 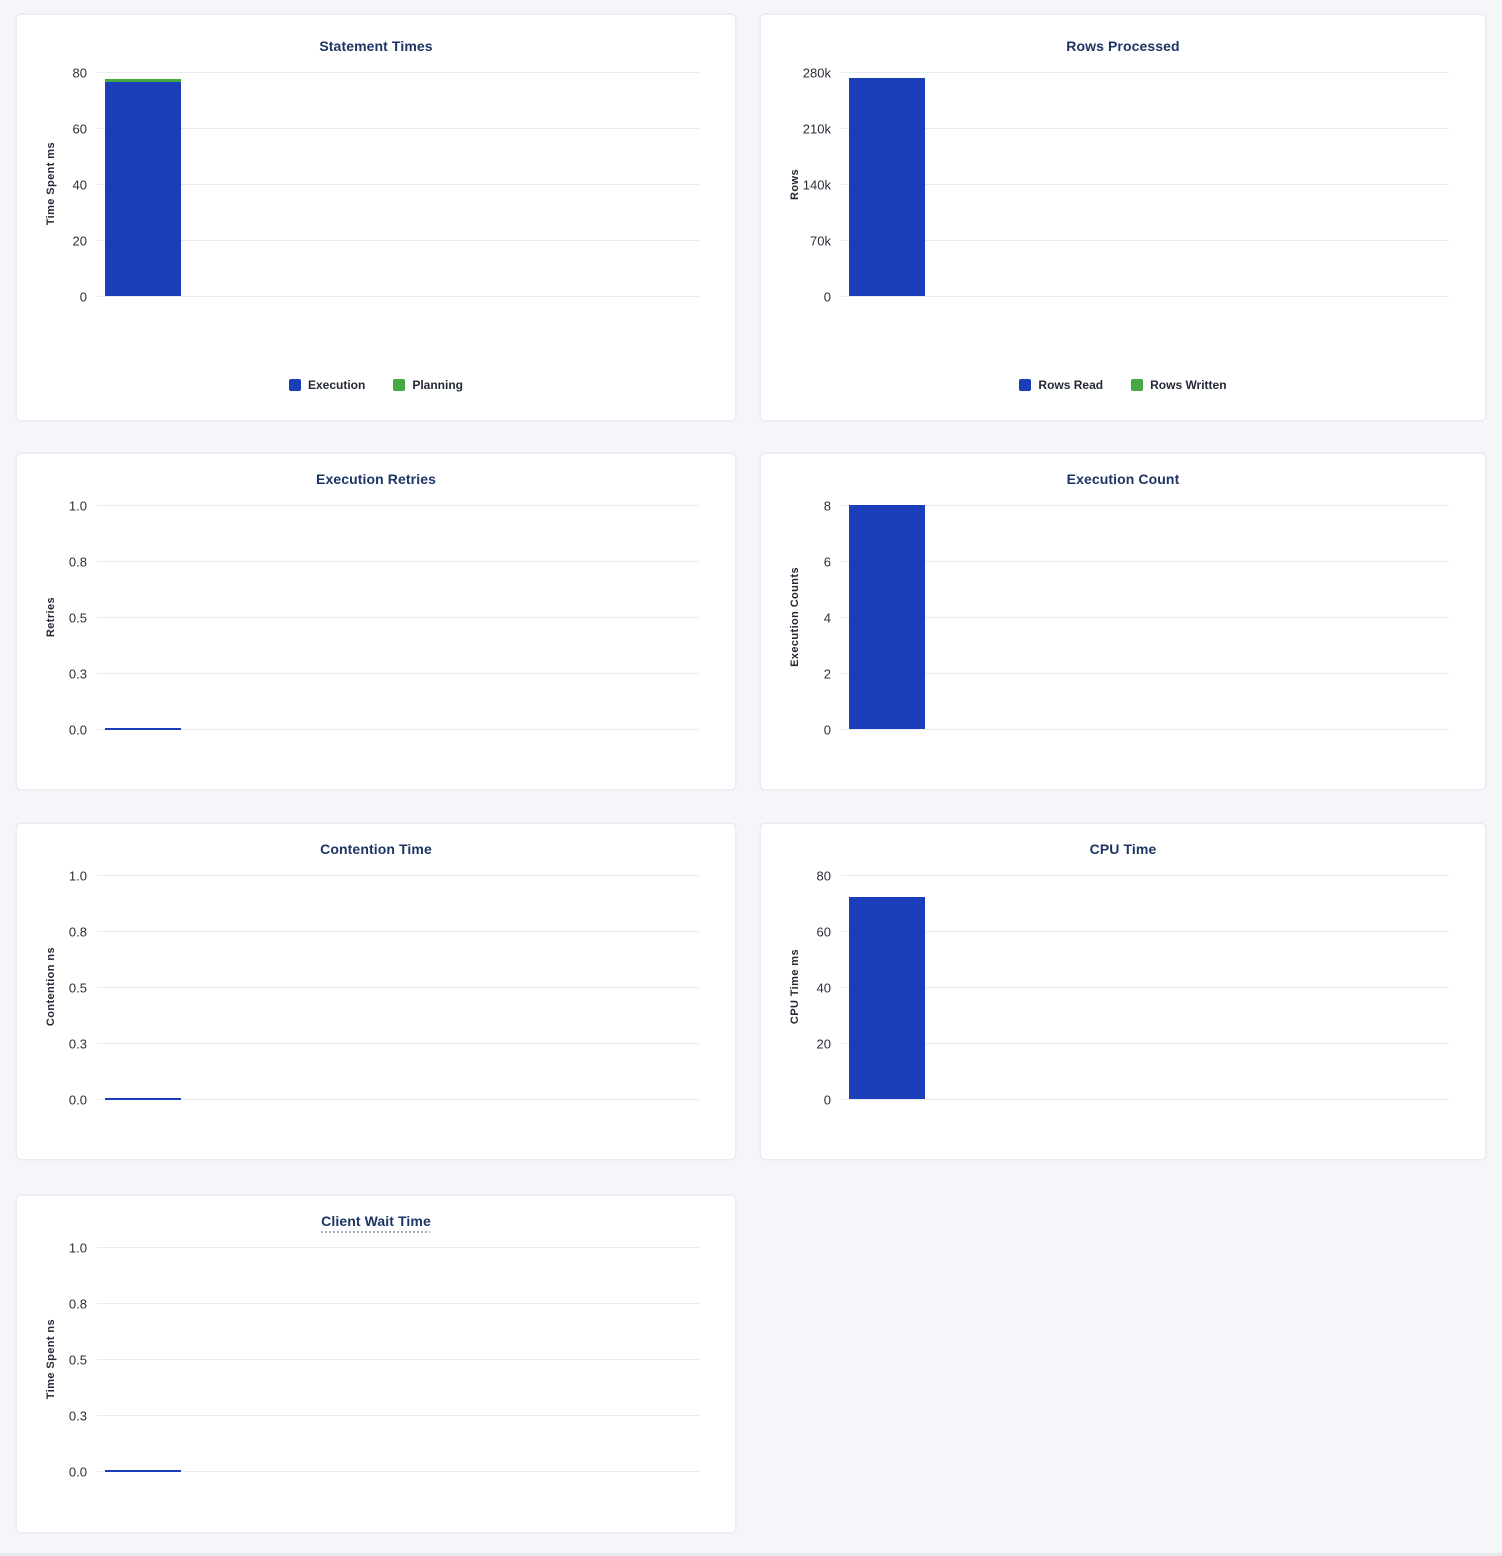 I want to click on bar-segment-retries-zero, so click(x=143, y=729).